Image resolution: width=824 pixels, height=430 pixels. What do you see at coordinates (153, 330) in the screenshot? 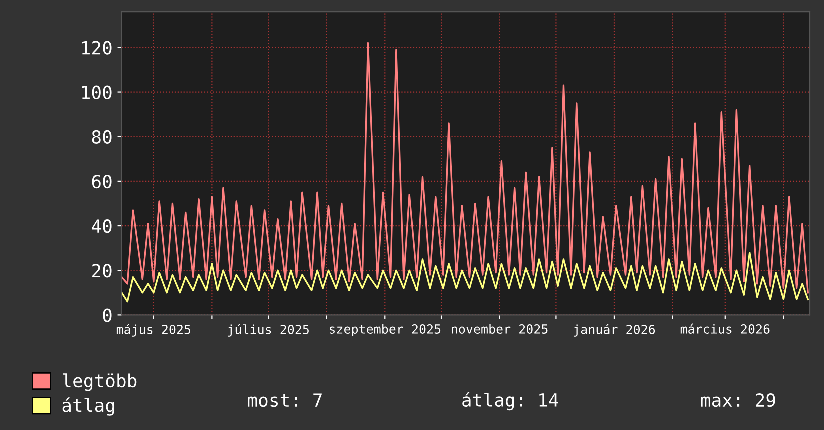
I see `x-tick-label: május 2025` at bounding box center [153, 330].